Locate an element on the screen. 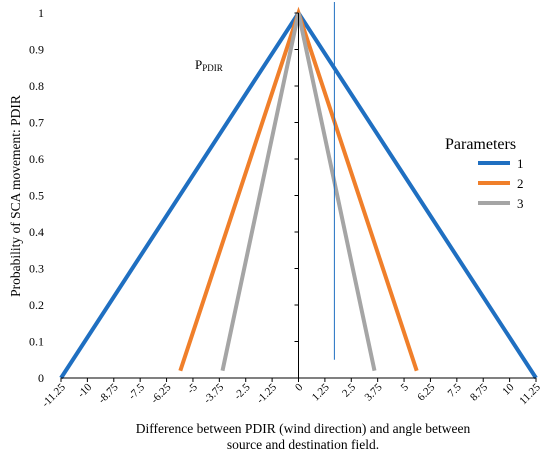 The height and width of the screenshot is (463, 550). y-axis-title: Probability of SCA movement: PDIR is located at coordinates (15, 196).